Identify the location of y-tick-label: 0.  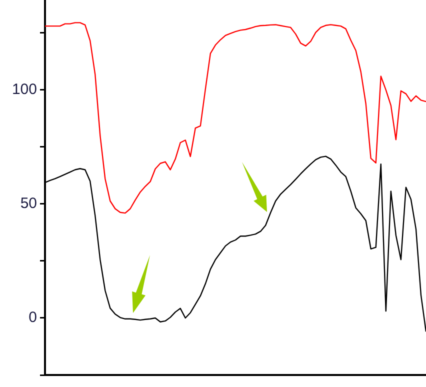
(32, 317).